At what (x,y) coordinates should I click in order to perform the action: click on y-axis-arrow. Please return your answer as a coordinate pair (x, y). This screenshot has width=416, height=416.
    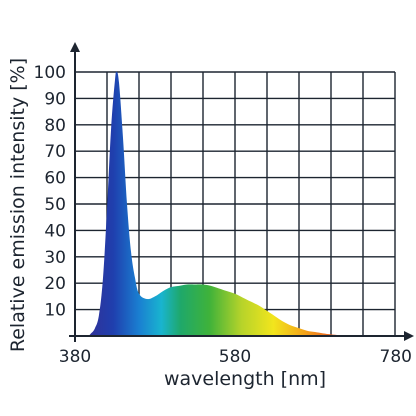
    Looking at the image, I should click on (75, 47).